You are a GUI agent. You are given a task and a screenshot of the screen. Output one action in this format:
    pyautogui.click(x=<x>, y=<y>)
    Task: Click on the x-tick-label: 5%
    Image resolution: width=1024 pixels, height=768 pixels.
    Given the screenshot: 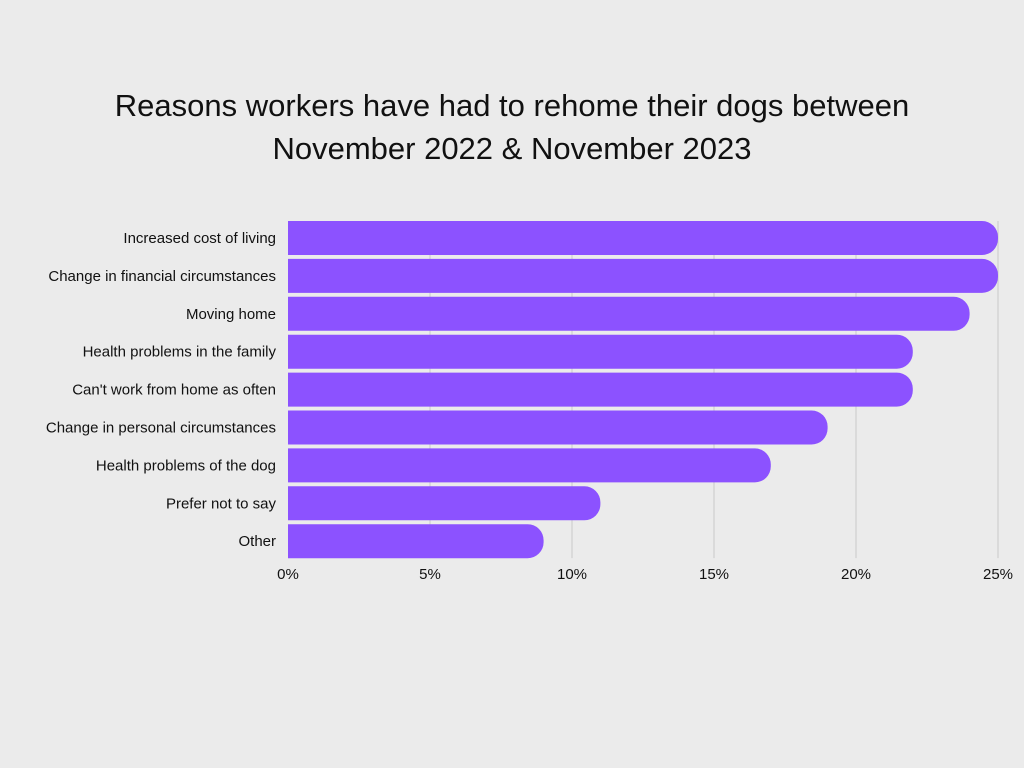 What is the action you would take?
    pyautogui.click(x=430, y=574)
    